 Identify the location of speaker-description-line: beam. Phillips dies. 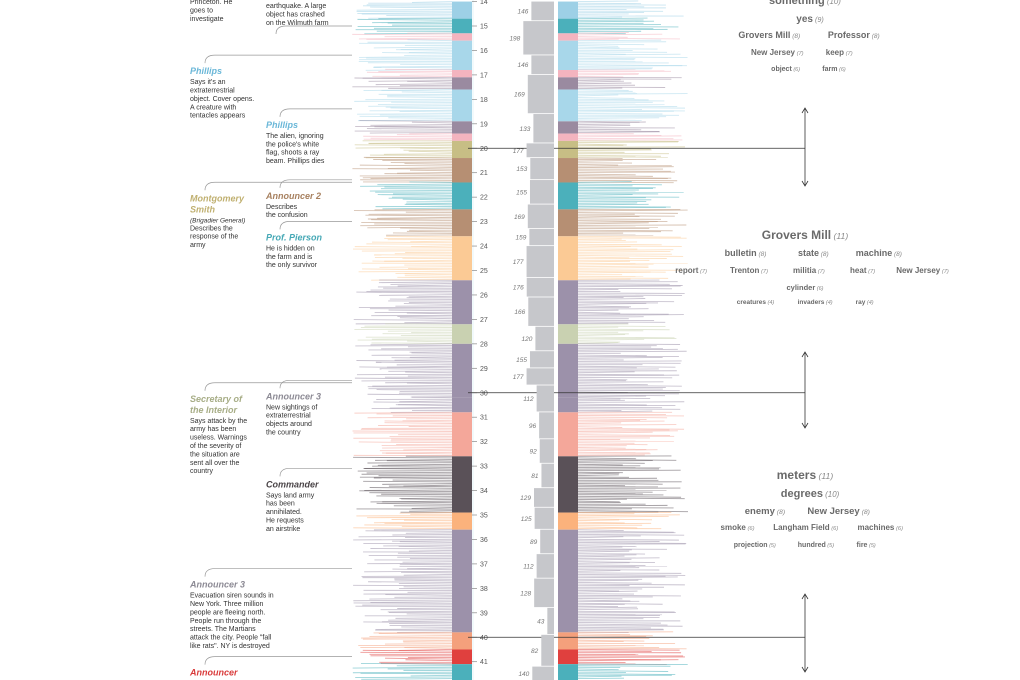
(295, 161).